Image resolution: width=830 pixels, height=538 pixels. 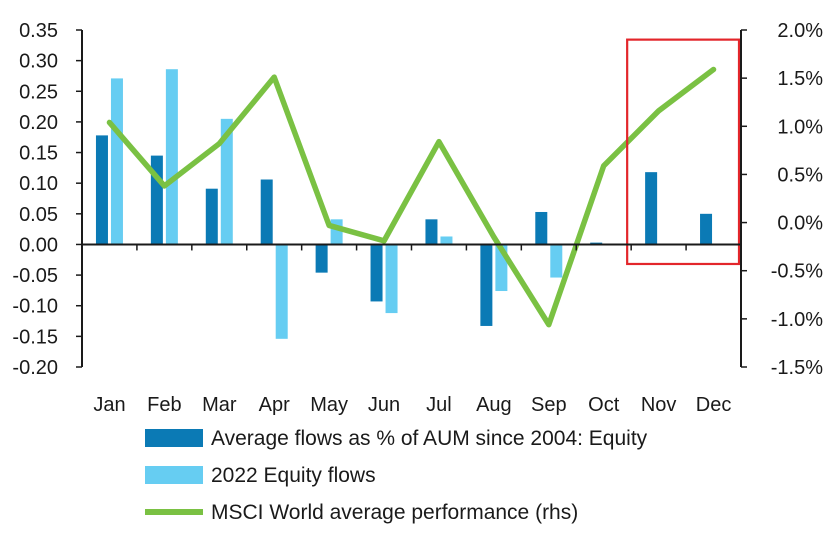 What do you see at coordinates (659, 405) in the screenshot?
I see `x-tick-label: Nov` at bounding box center [659, 405].